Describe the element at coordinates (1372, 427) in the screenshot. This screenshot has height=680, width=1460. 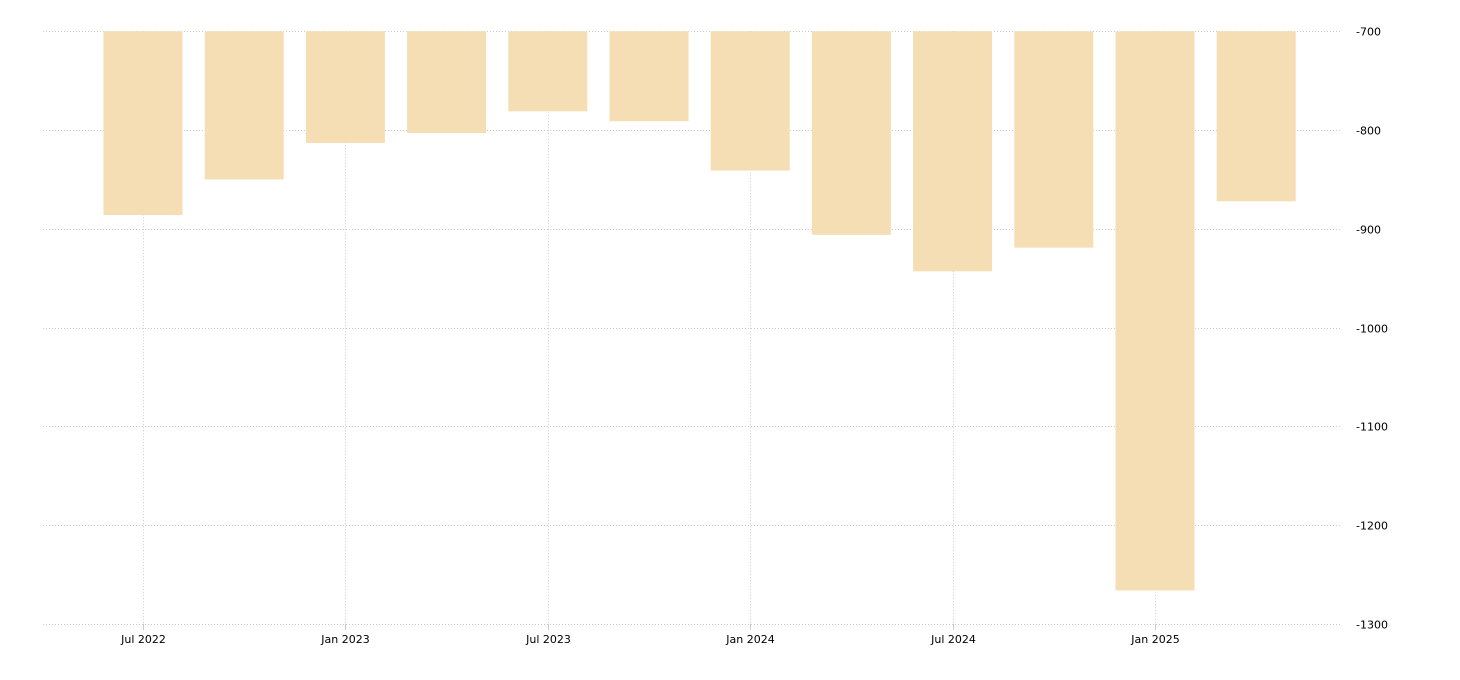
I see `y-tick-label: -1100` at that location.